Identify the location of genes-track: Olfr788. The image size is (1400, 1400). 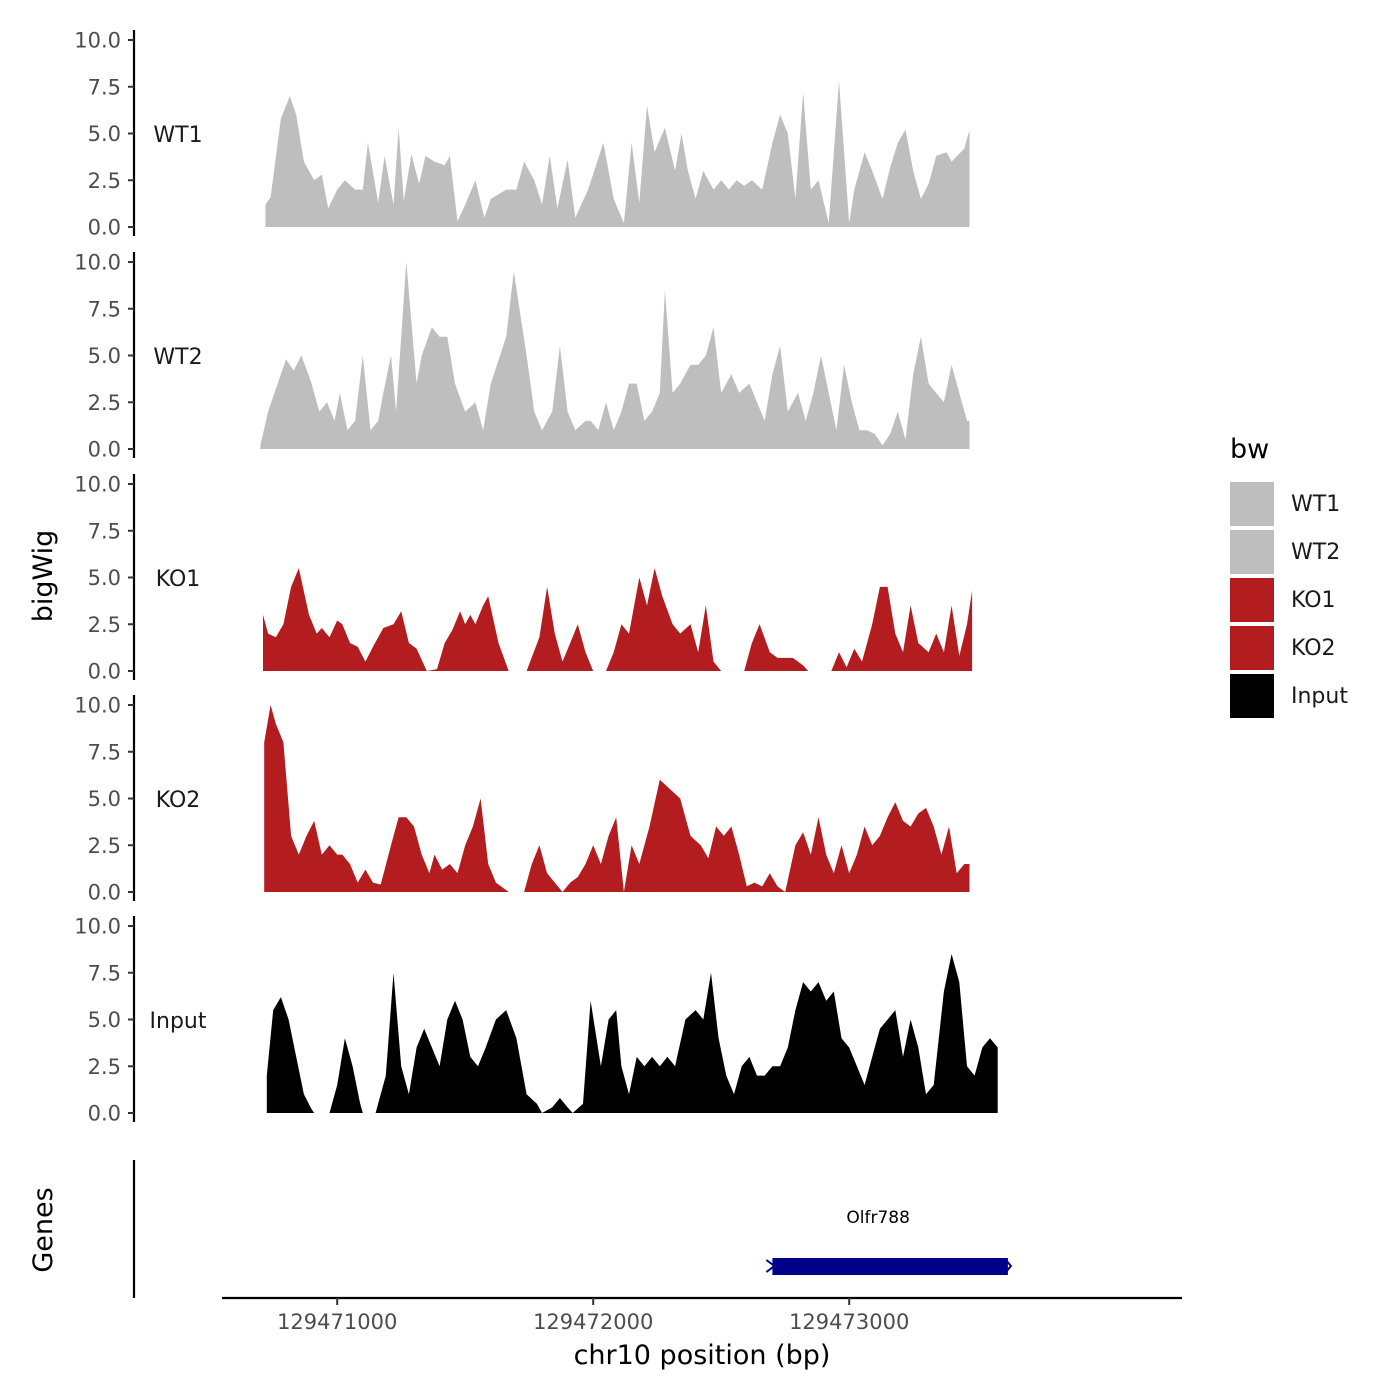
(572, 1229).